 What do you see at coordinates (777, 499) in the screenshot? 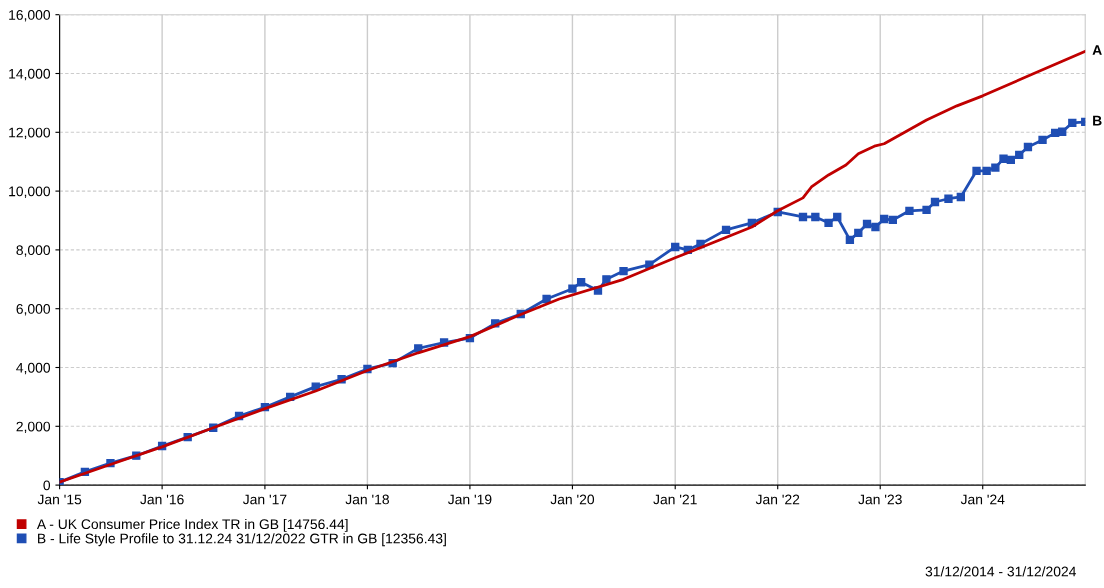
I see `x-tick-label: Jan '22` at bounding box center [777, 499].